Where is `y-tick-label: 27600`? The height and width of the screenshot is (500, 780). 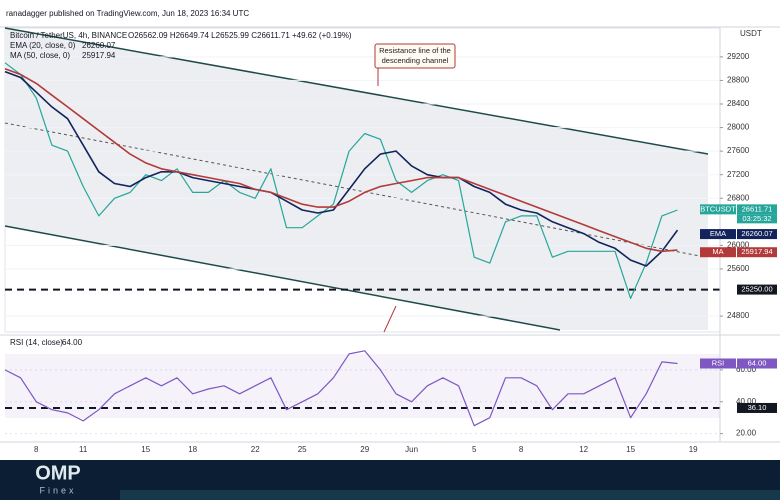
y-tick-label: 27600 is located at coordinates (738, 150).